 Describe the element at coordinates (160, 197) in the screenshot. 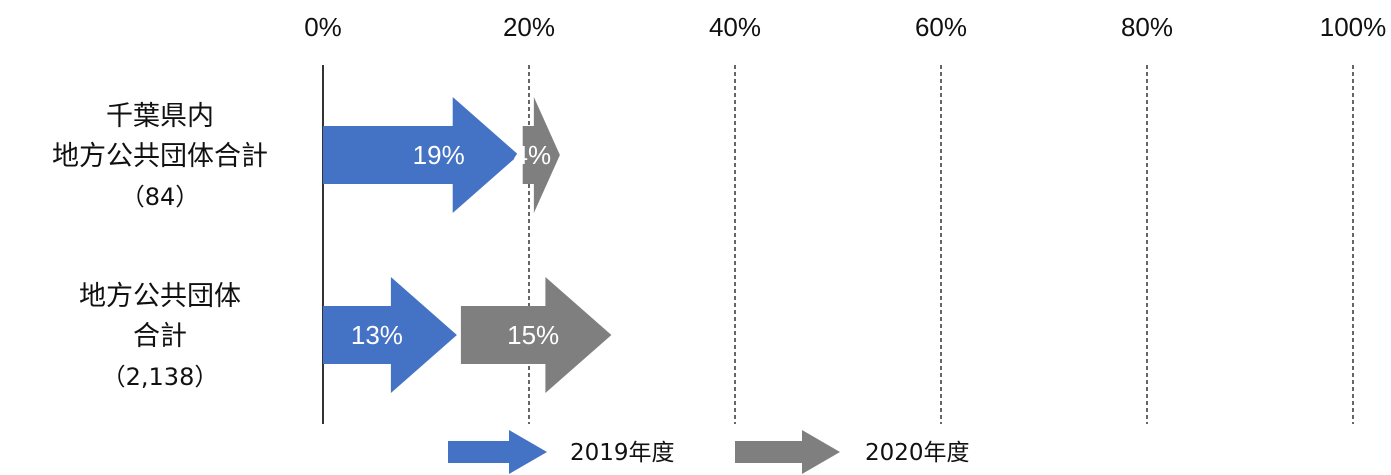

I see `category-count-label: （84）` at that location.